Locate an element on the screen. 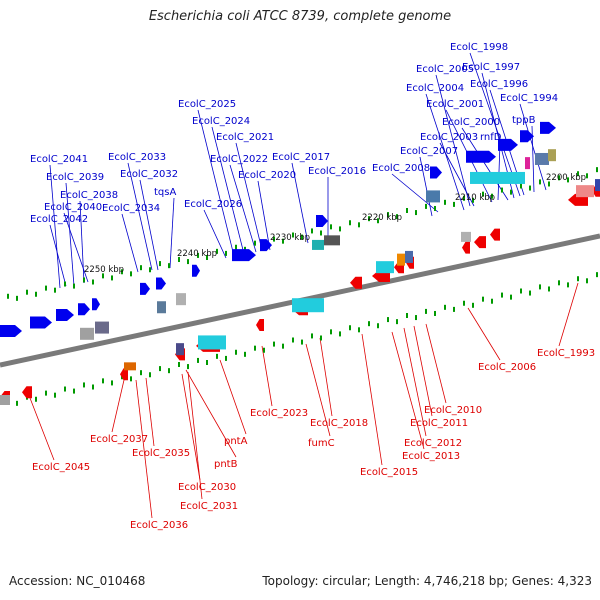 The width and height of the screenshot is (600, 600). gene-label-reverse: EcolC_2010 is located at coordinates (453, 410).